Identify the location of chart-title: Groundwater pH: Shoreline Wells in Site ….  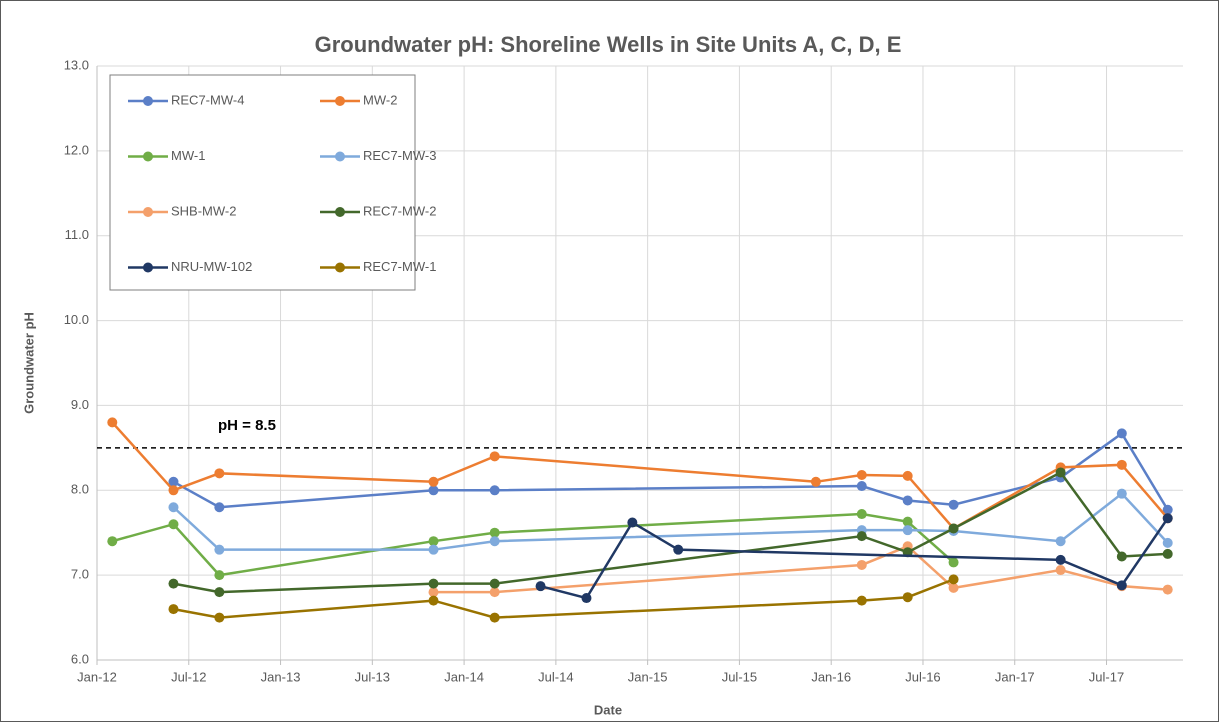
(608, 44).